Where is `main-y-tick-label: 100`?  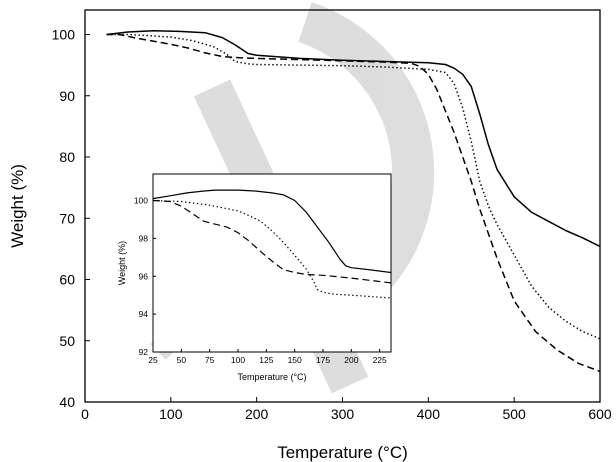 main-y-tick-label: 100 is located at coordinates (64, 35).